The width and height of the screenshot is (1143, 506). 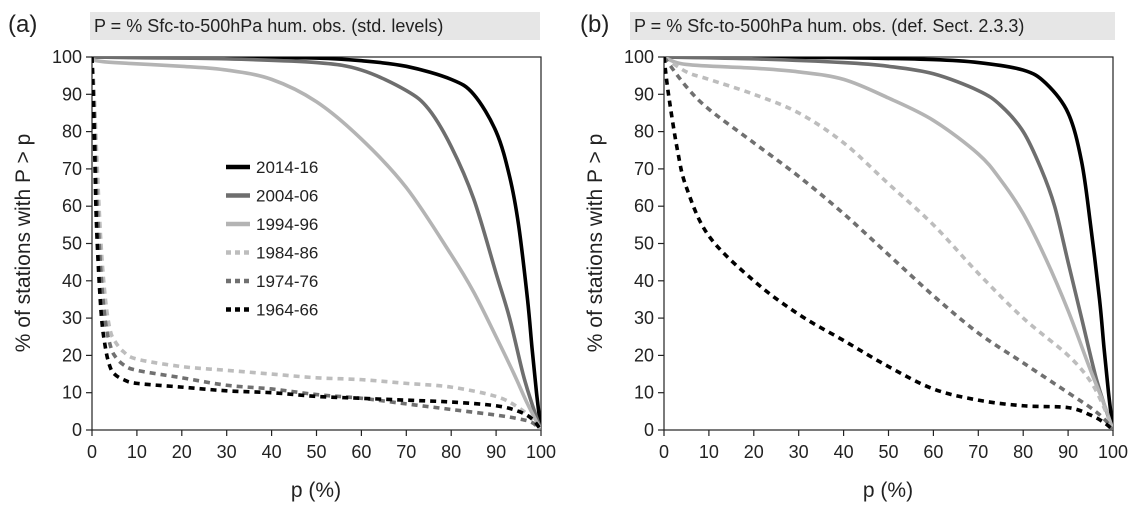 I want to click on legend-label-1964-66: 1964-66, so click(x=287, y=310).